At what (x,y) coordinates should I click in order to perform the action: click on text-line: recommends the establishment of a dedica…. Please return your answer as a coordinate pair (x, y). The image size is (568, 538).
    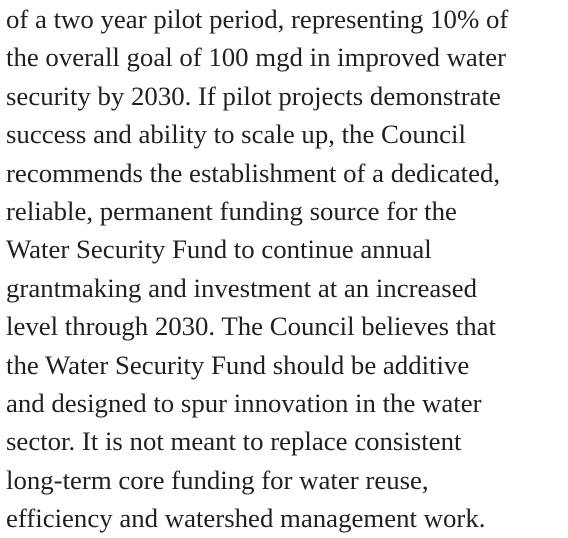
    Looking at the image, I should click on (253, 172).